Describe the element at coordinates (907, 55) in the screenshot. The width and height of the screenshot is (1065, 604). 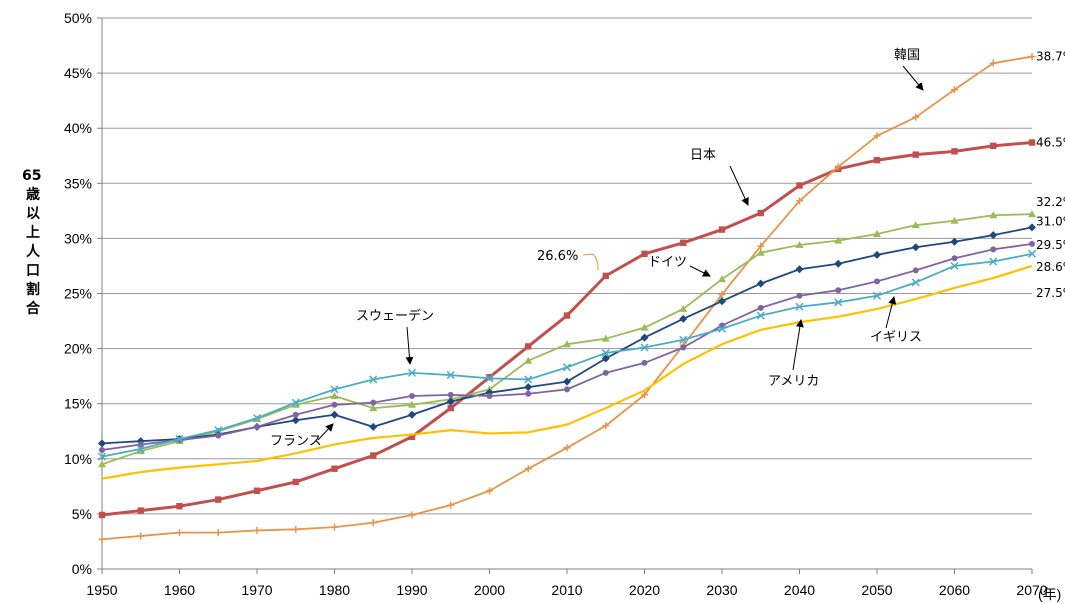
I see `annotation-korea: 韓国` at that location.